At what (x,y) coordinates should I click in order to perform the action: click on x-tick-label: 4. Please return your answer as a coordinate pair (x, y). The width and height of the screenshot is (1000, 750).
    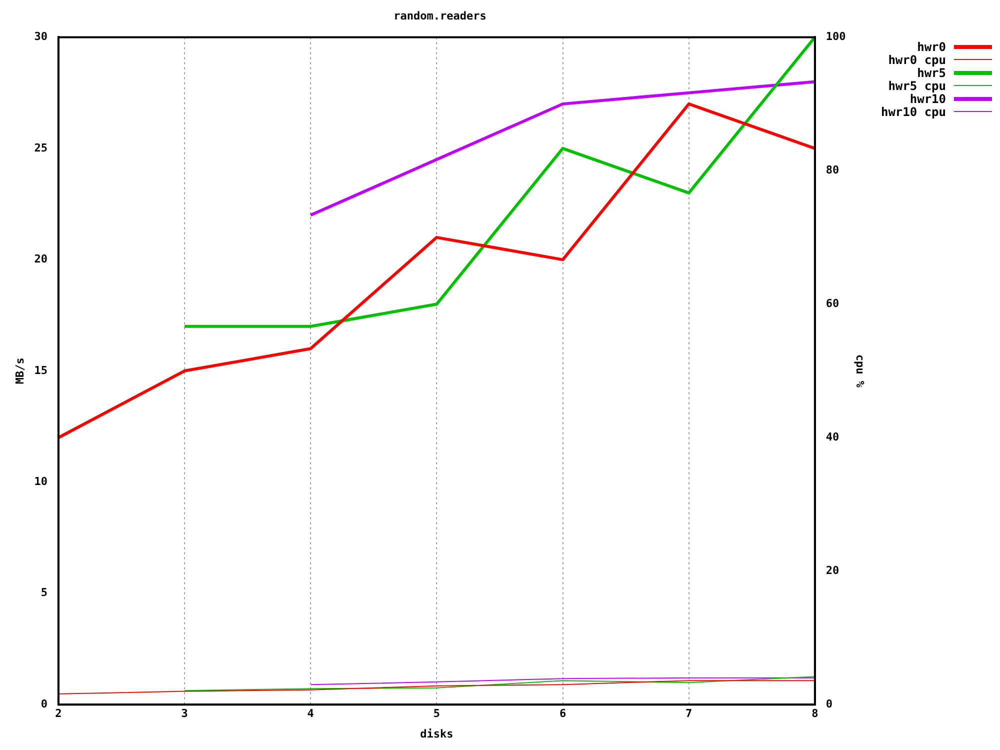
    Looking at the image, I should click on (310, 713).